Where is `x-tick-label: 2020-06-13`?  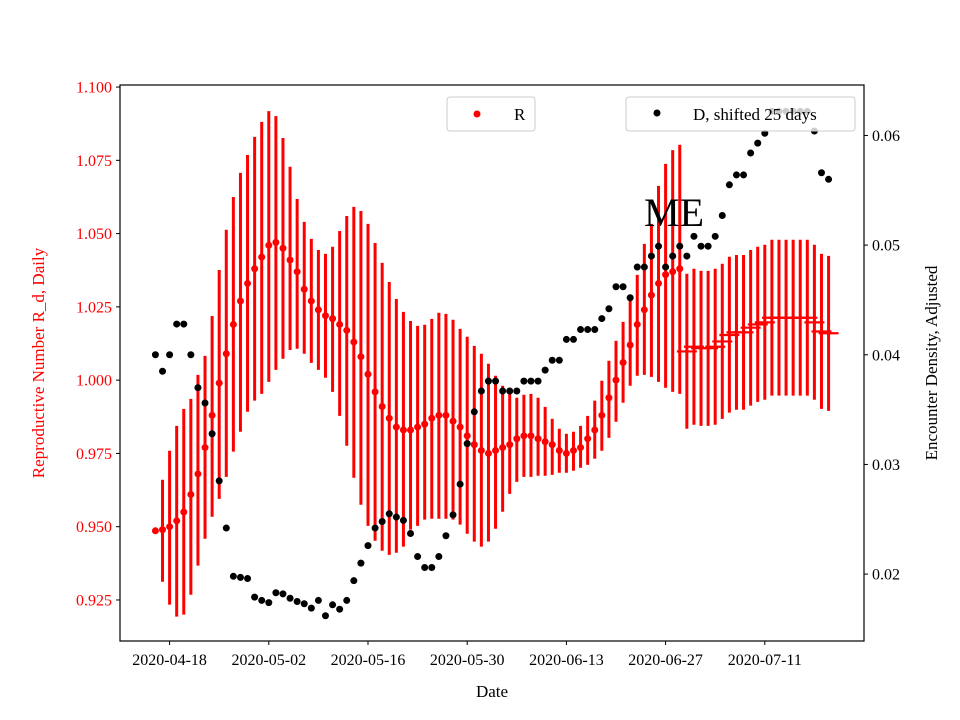 x-tick-label: 2020-06-13 is located at coordinates (566, 660).